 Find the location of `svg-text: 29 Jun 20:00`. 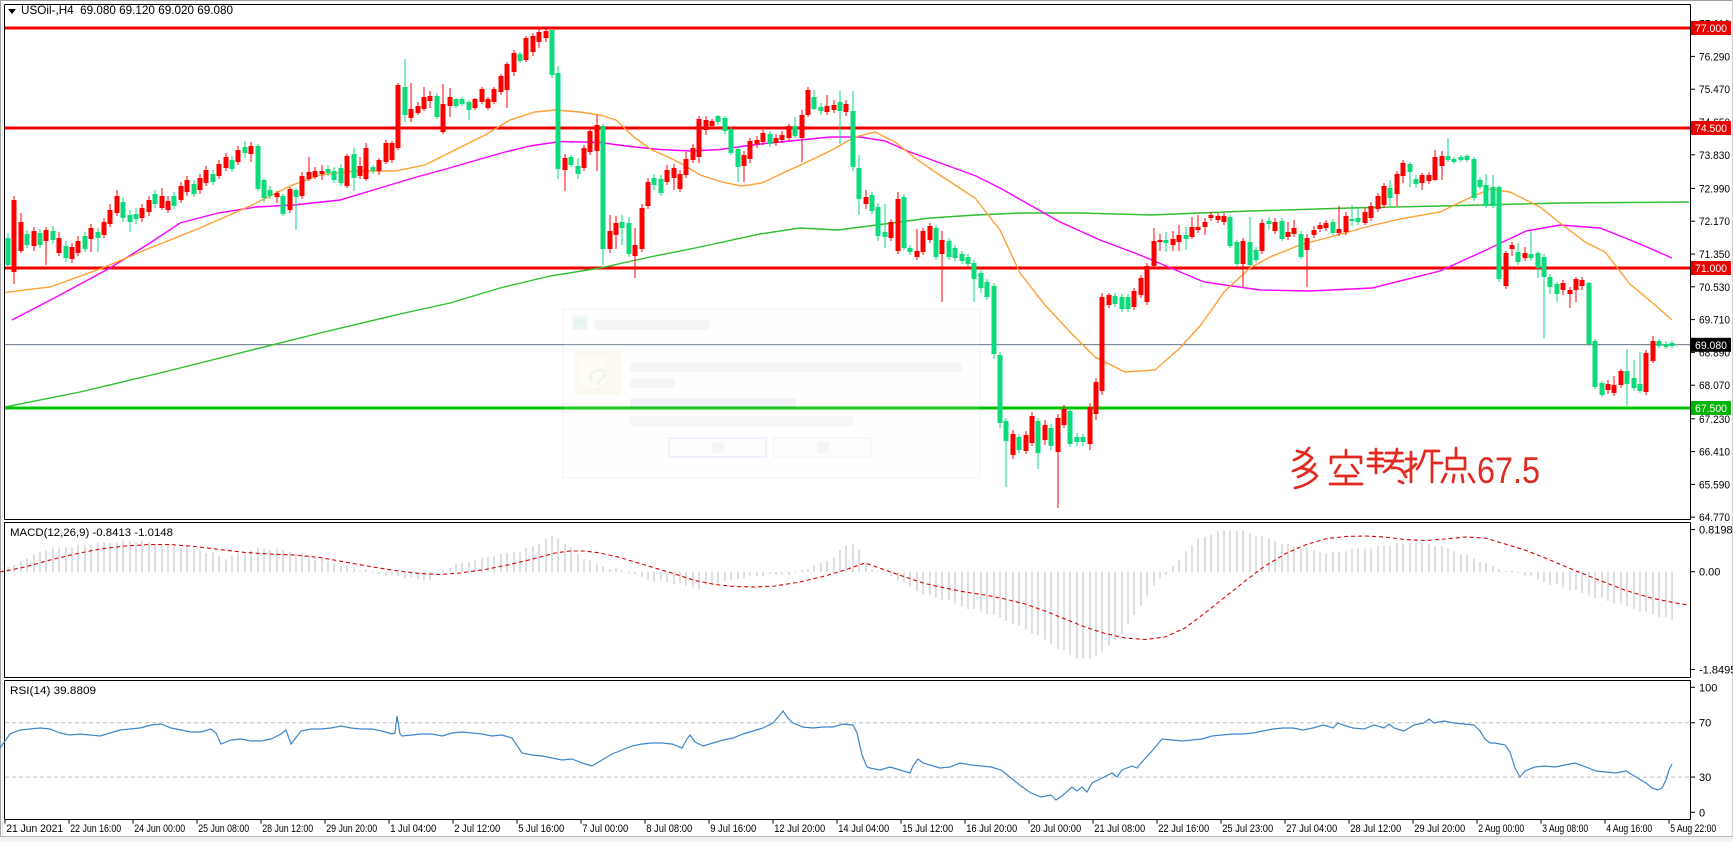

svg-text: 29 Jun 20:00 is located at coordinates (351, 829).